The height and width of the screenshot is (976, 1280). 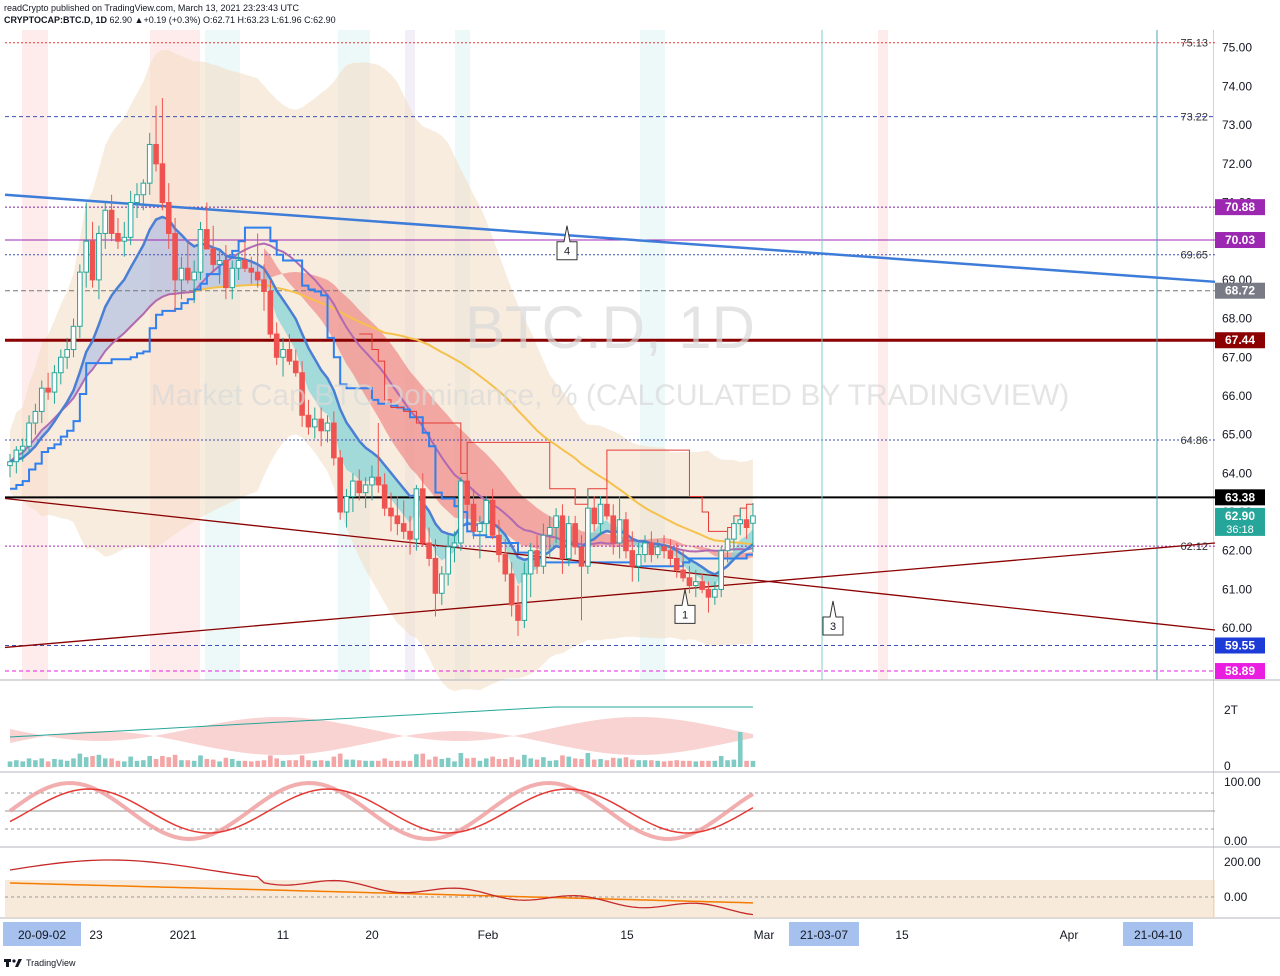 I want to click on watermark-symbol: BTC.D, 1D, so click(x=610, y=327).